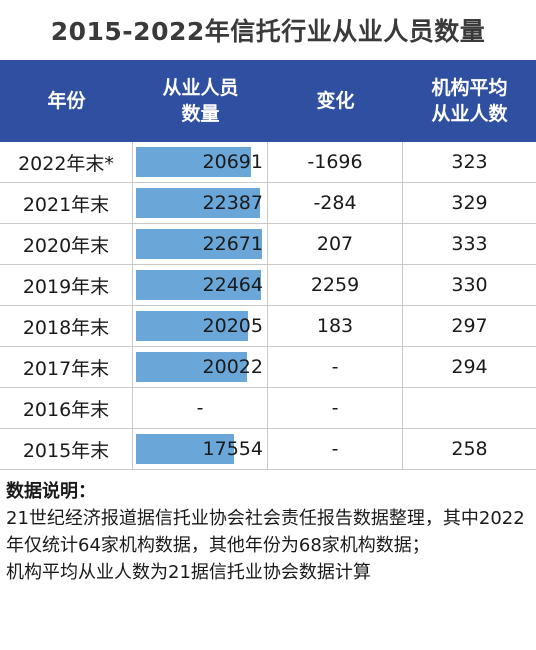 The width and height of the screenshot is (536, 650). What do you see at coordinates (200, 114) in the screenshot?
I see `header-staff-line2: 数量` at bounding box center [200, 114].